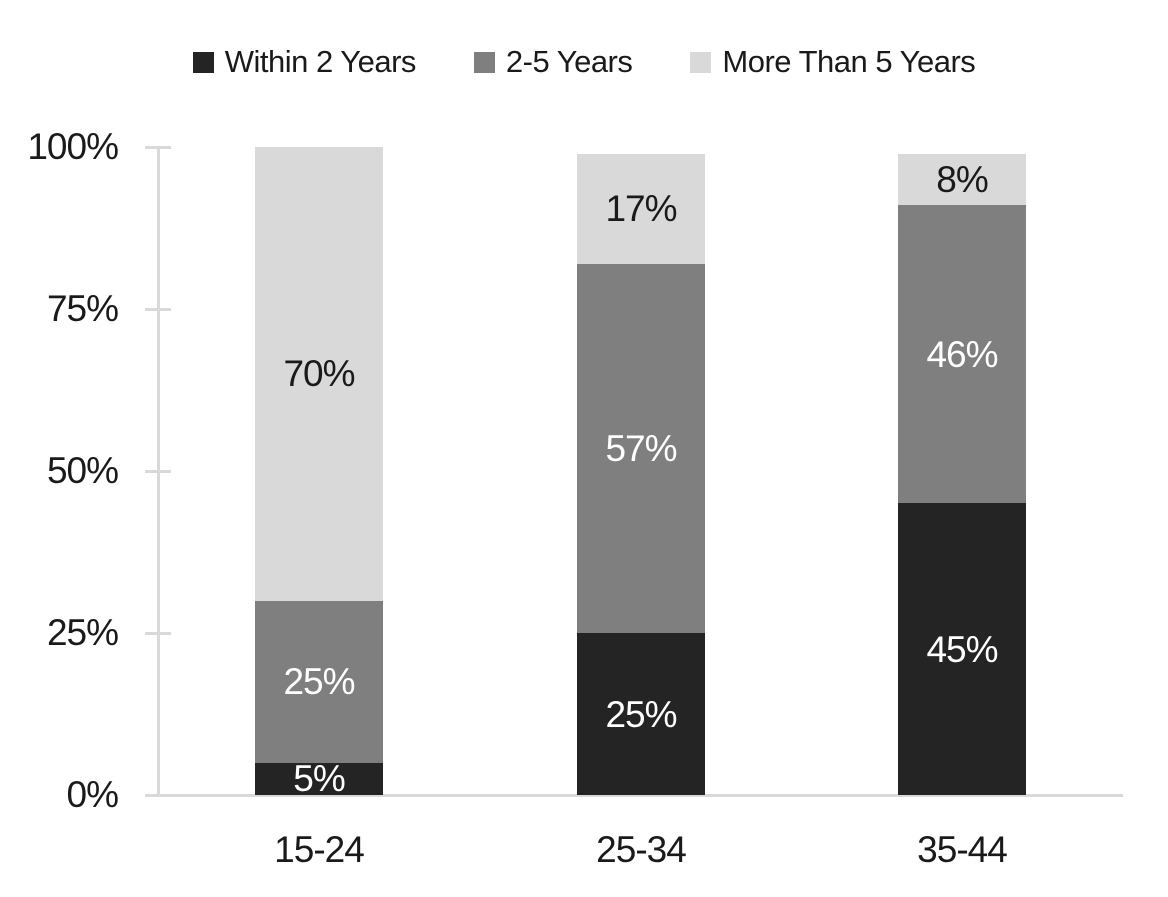 The width and height of the screenshot is (1168, 897). Describe the element at coordinates (82, 632) in the screenshot. I see `y-axis-tick-label: 25%` at that location.